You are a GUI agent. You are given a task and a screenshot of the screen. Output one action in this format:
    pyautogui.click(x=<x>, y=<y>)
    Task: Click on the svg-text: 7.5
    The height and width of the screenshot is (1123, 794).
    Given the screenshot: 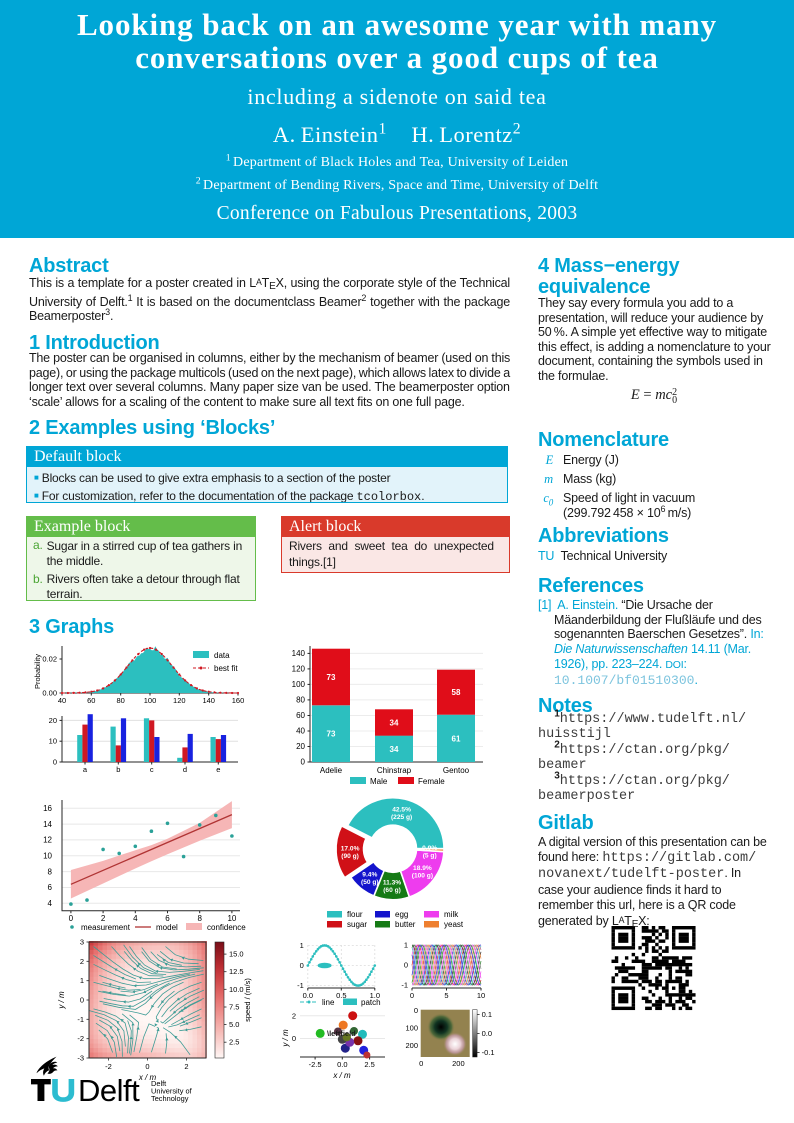 What is the action you would take?
    pyautogui.click(x=234, y=1007)
    